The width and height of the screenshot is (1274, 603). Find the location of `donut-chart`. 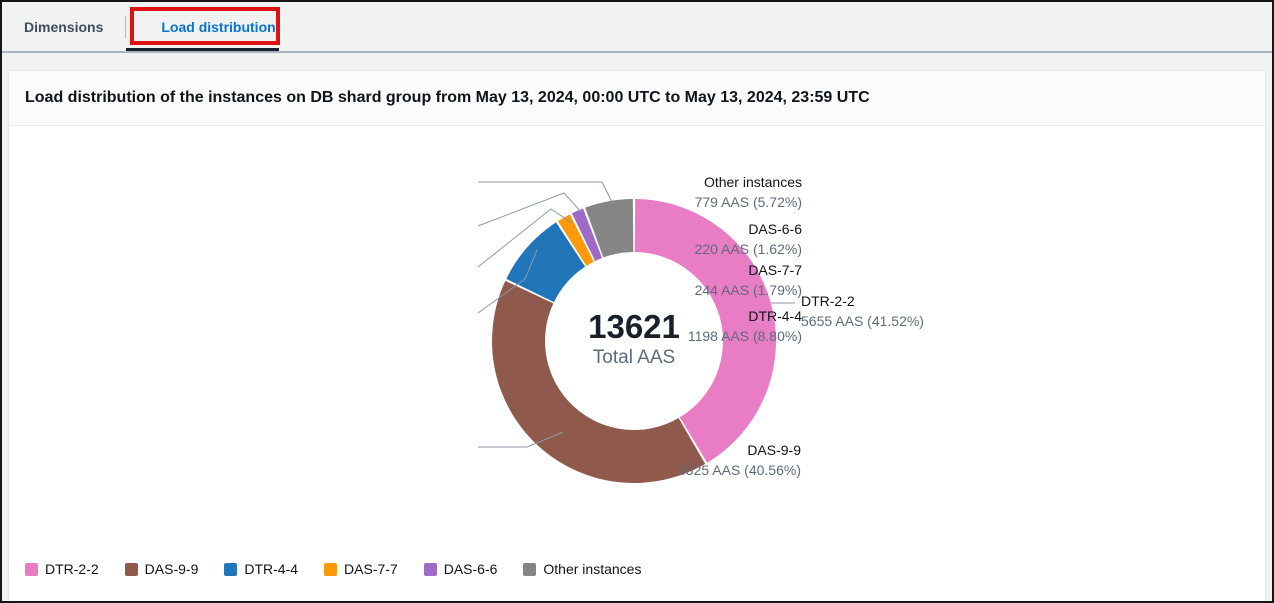

donut-chart is located at coordinates (636, 332).